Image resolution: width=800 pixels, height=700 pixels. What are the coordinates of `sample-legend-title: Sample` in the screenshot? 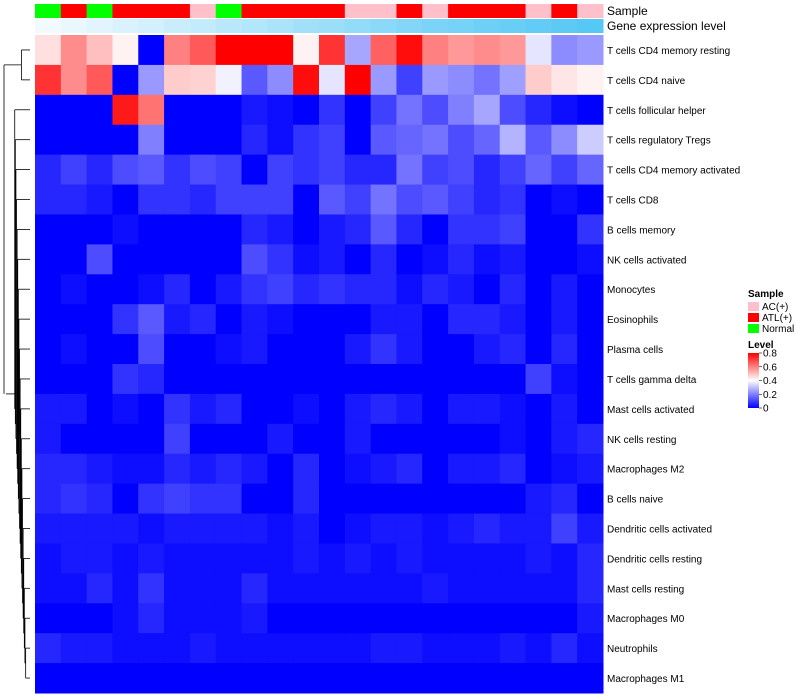 It's located at (766, 294).